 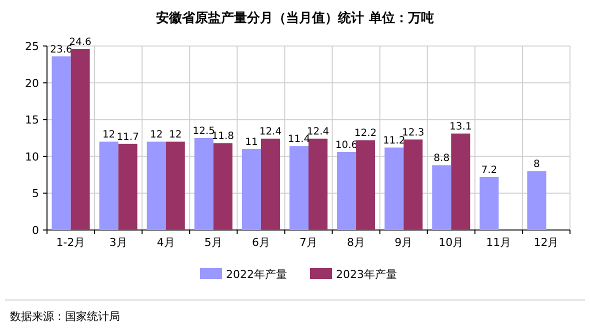 I want to click on data-label: 7.2, so click(x=489, y=170).